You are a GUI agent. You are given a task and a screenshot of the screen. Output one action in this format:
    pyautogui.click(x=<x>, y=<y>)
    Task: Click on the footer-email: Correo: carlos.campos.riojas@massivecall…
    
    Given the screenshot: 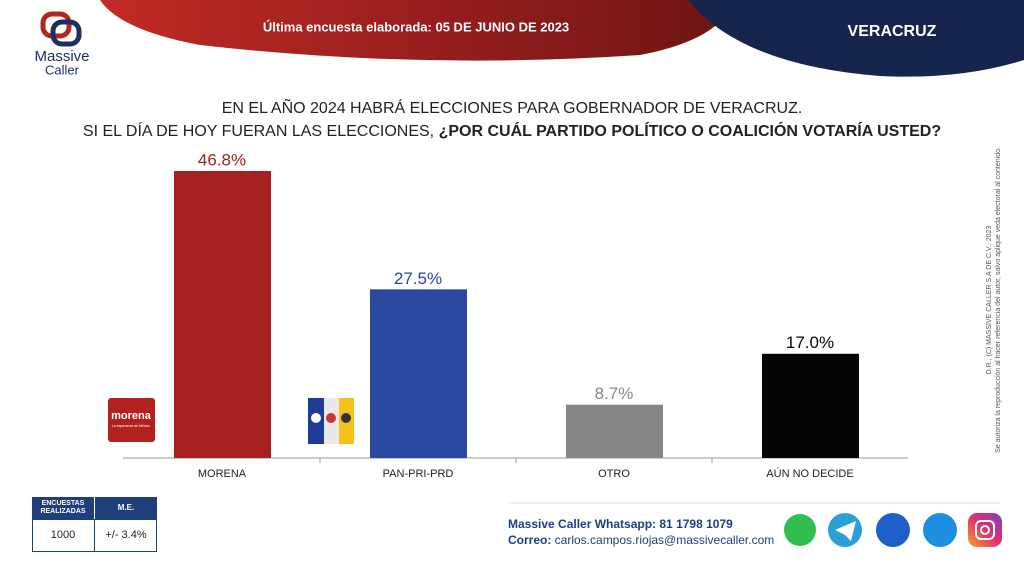 What is the action you would take?
    pyautogui.click(x=641, y=540)
    